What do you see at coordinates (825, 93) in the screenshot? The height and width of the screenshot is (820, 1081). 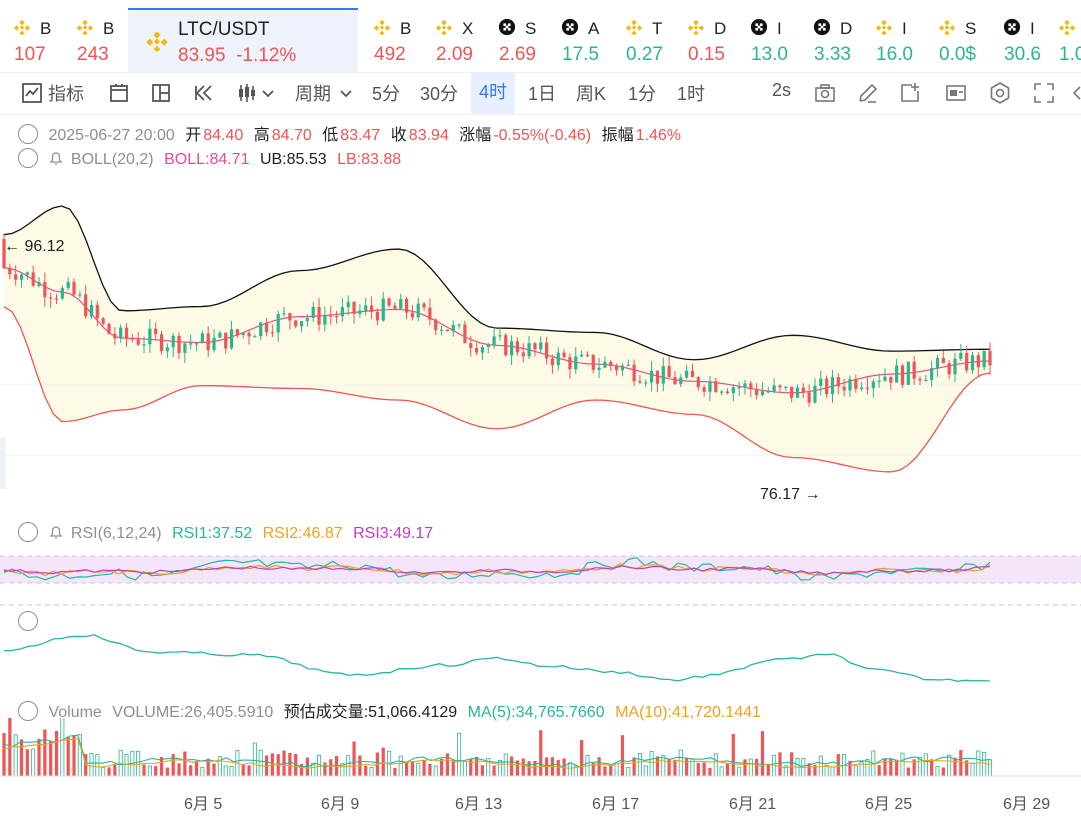 I see `camera-icon` at bounding box center [825, 93].